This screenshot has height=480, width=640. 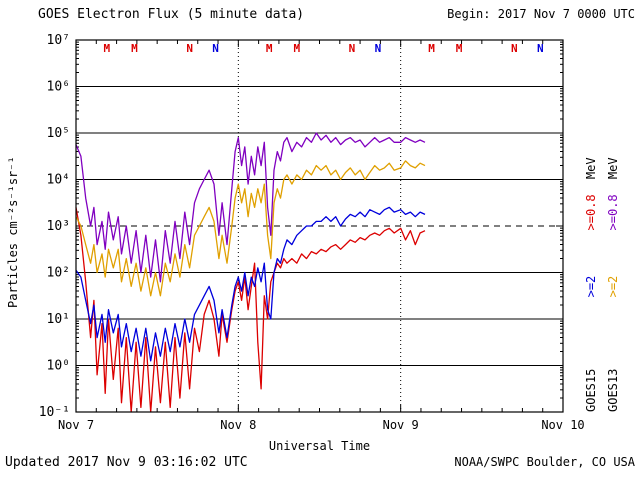 I want to click on y-tick-label: 10⁶, so click(x=58, y=87).